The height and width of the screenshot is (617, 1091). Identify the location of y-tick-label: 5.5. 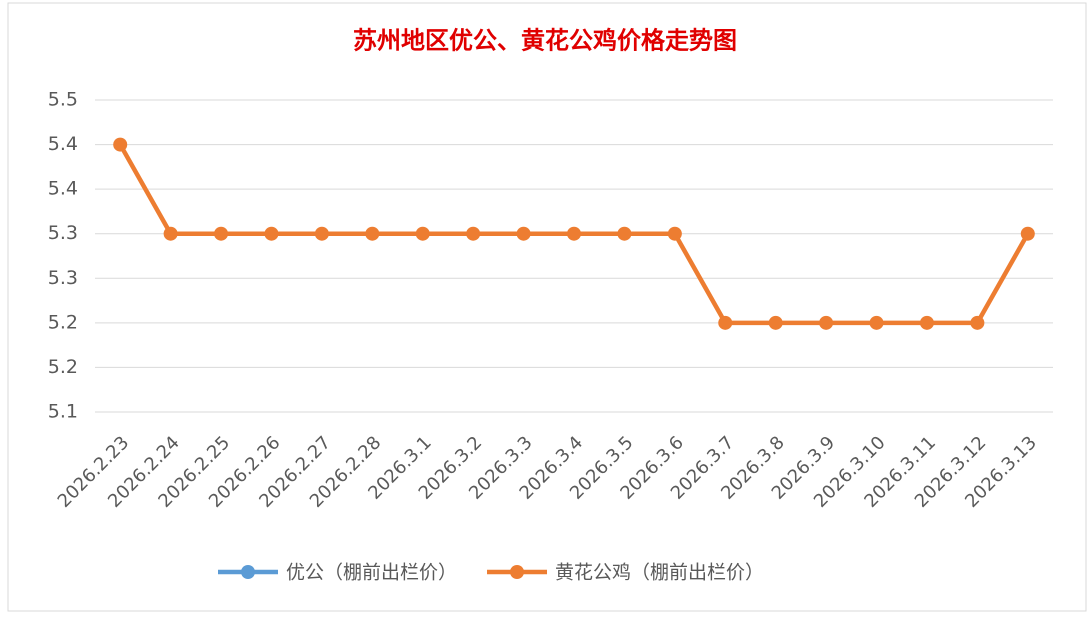
(63, 100).